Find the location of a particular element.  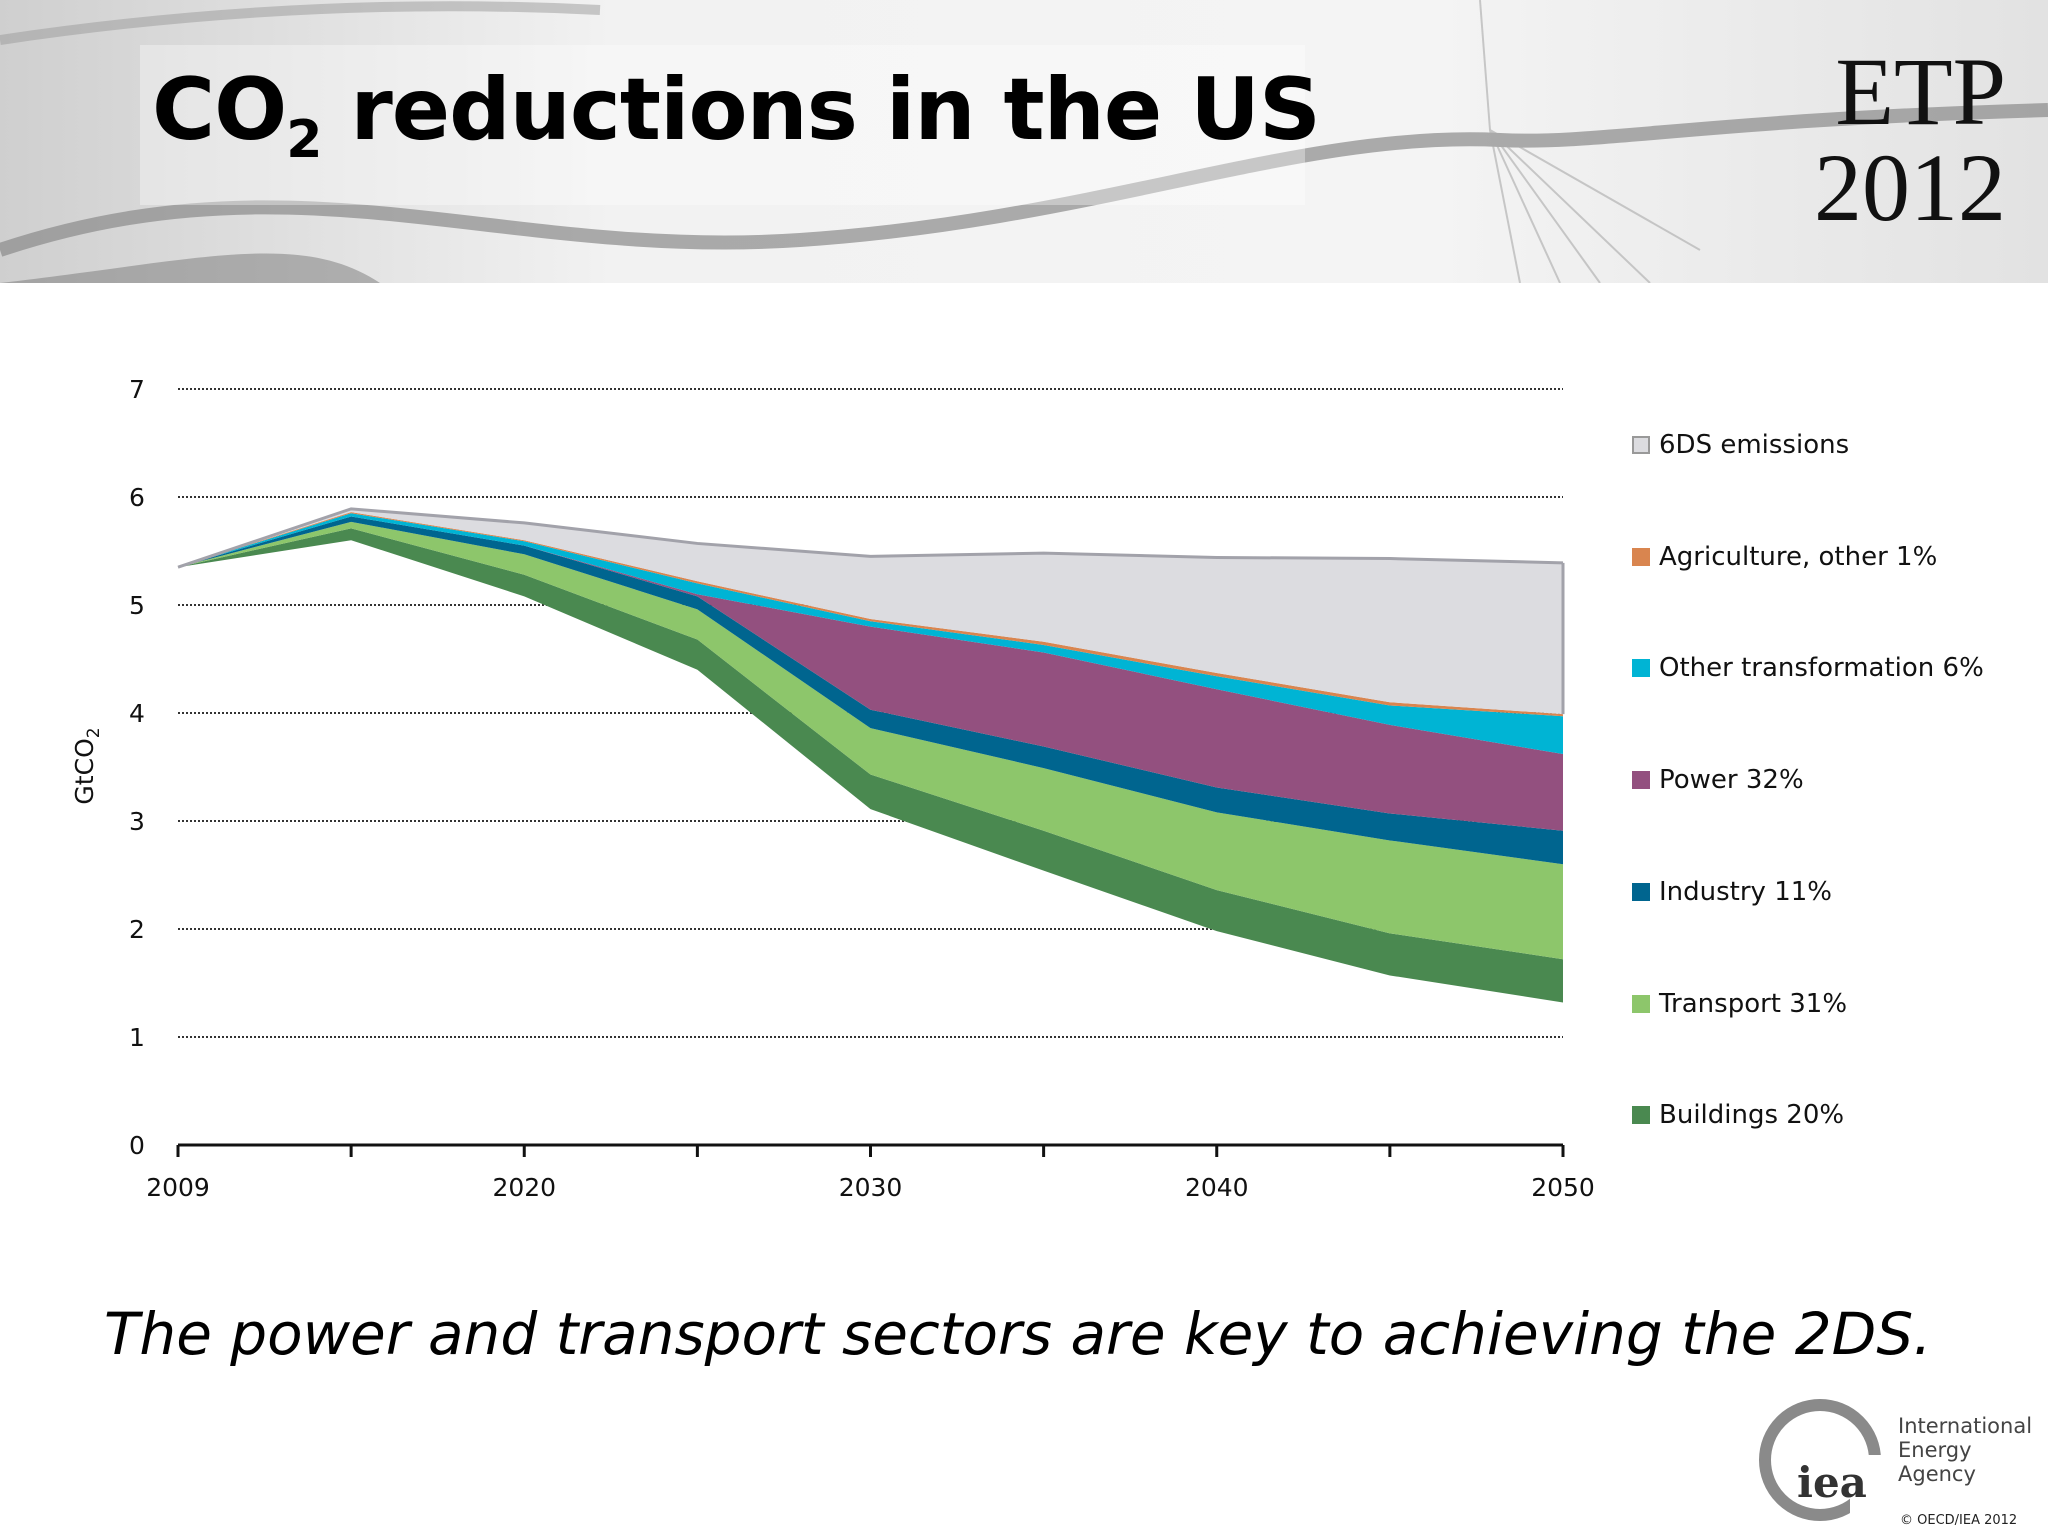

slide-title: CO2 reductions in the US is located at coordinates (736, 115).